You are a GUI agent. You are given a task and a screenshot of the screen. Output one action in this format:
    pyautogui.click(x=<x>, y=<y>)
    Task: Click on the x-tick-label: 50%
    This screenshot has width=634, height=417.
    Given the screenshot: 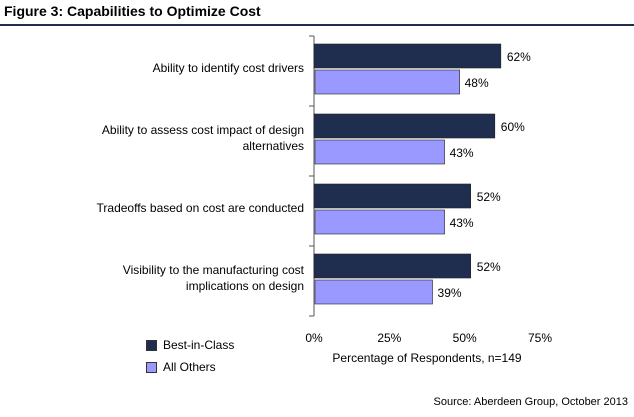 What is the action you would take?
    pyautogui.click(x=465, y=338)
    